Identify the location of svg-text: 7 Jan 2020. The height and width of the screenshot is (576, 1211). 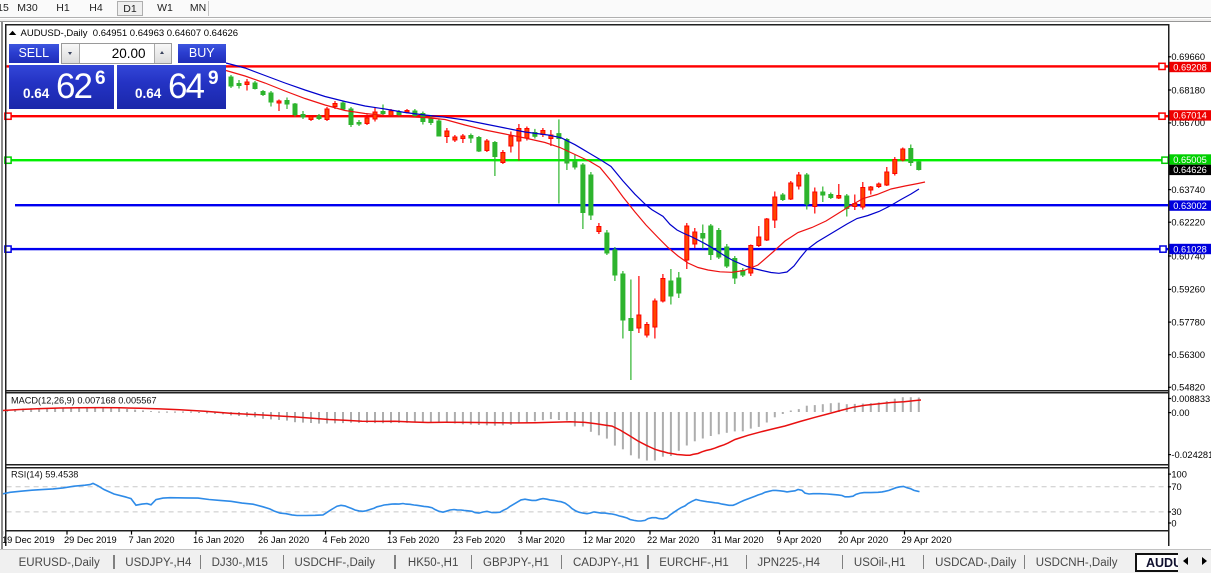
(152, 540).